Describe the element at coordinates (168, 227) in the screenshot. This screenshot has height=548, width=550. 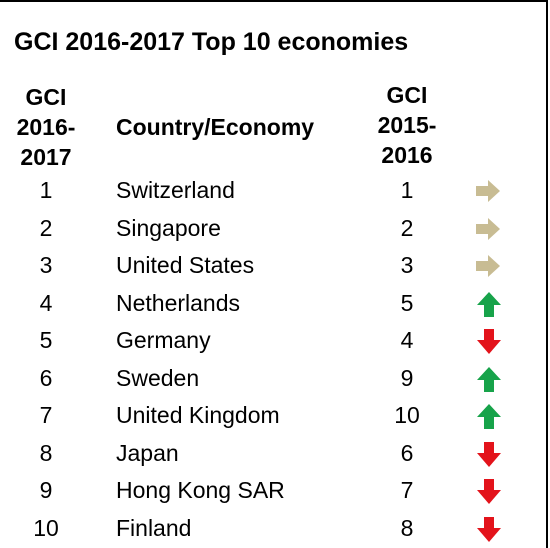
I see `country-name: Singapore` at that location.